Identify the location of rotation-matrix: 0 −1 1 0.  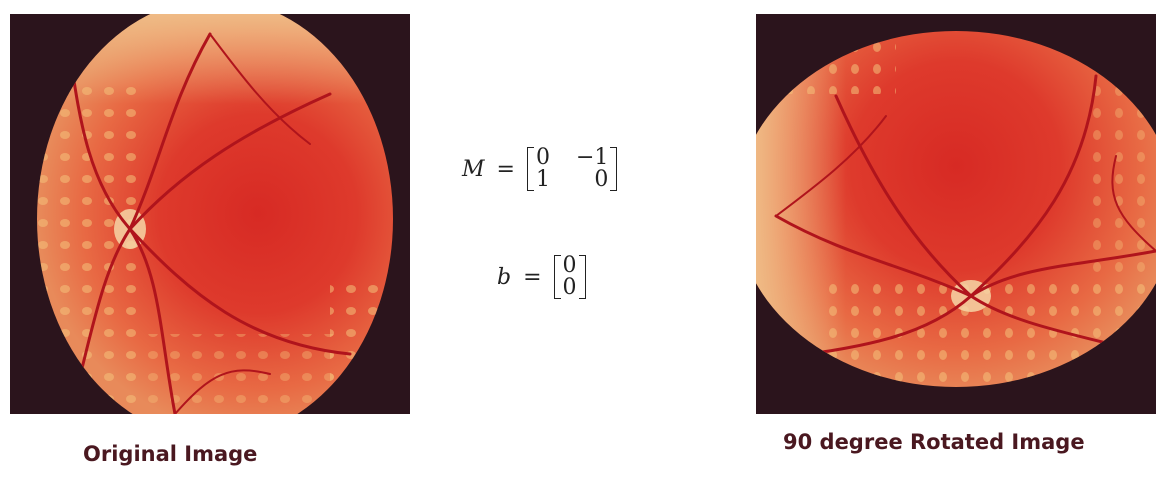
(572, 169).